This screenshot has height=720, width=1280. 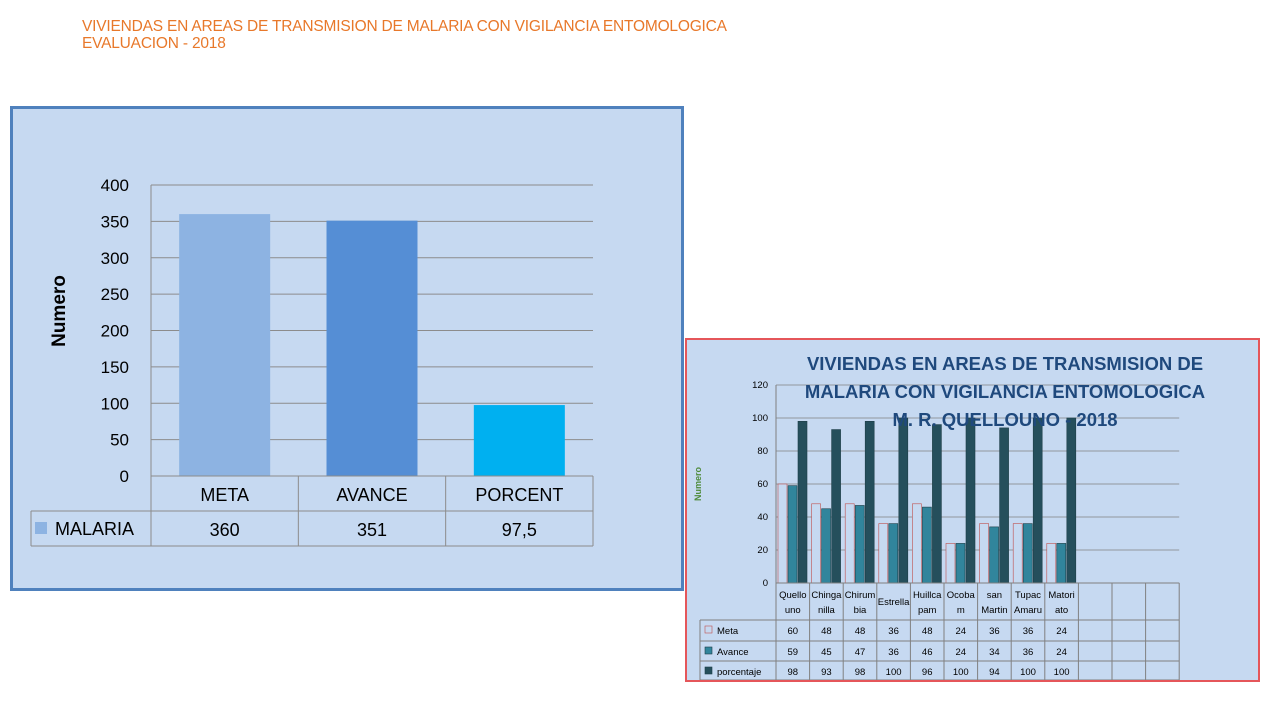 What do you see at coordinates (519, 530) in the screenshot?
I see `data-table-value: 97,5` at bounding box center [519, 530].